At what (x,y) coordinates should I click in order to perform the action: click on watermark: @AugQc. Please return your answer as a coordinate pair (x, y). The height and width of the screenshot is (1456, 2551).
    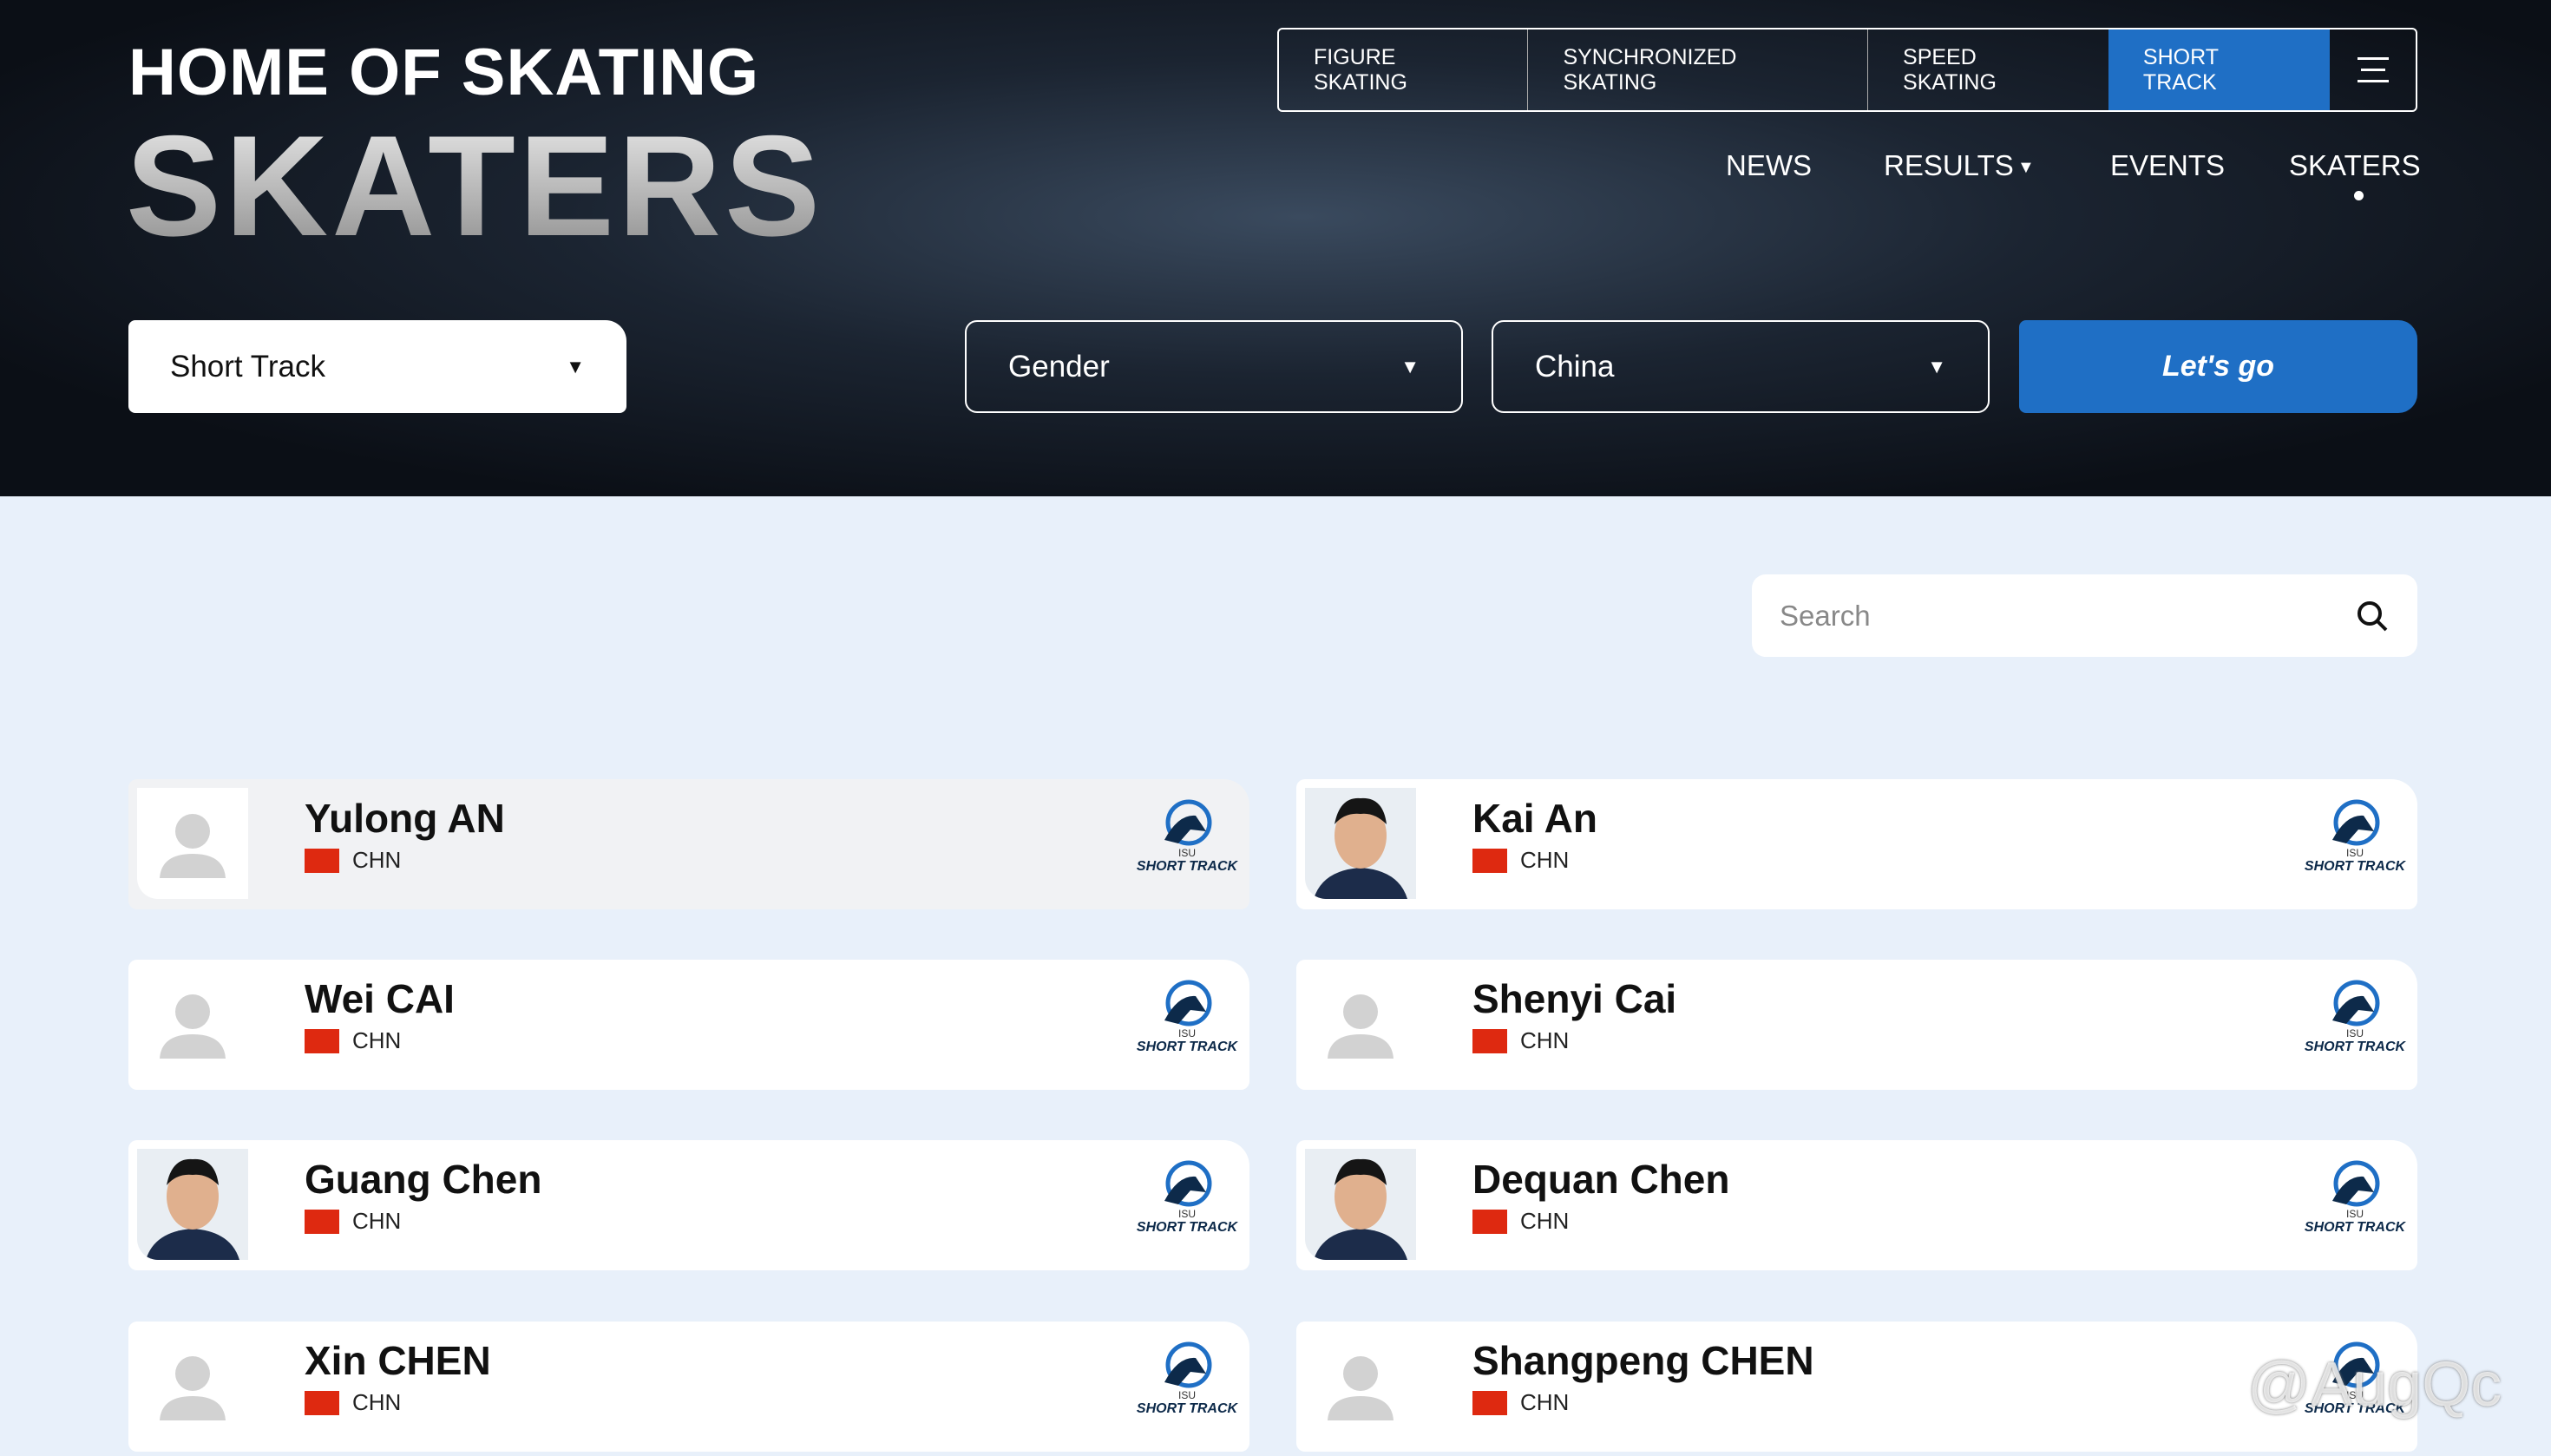
    Looking at the image, I should click on (2374, 1385).